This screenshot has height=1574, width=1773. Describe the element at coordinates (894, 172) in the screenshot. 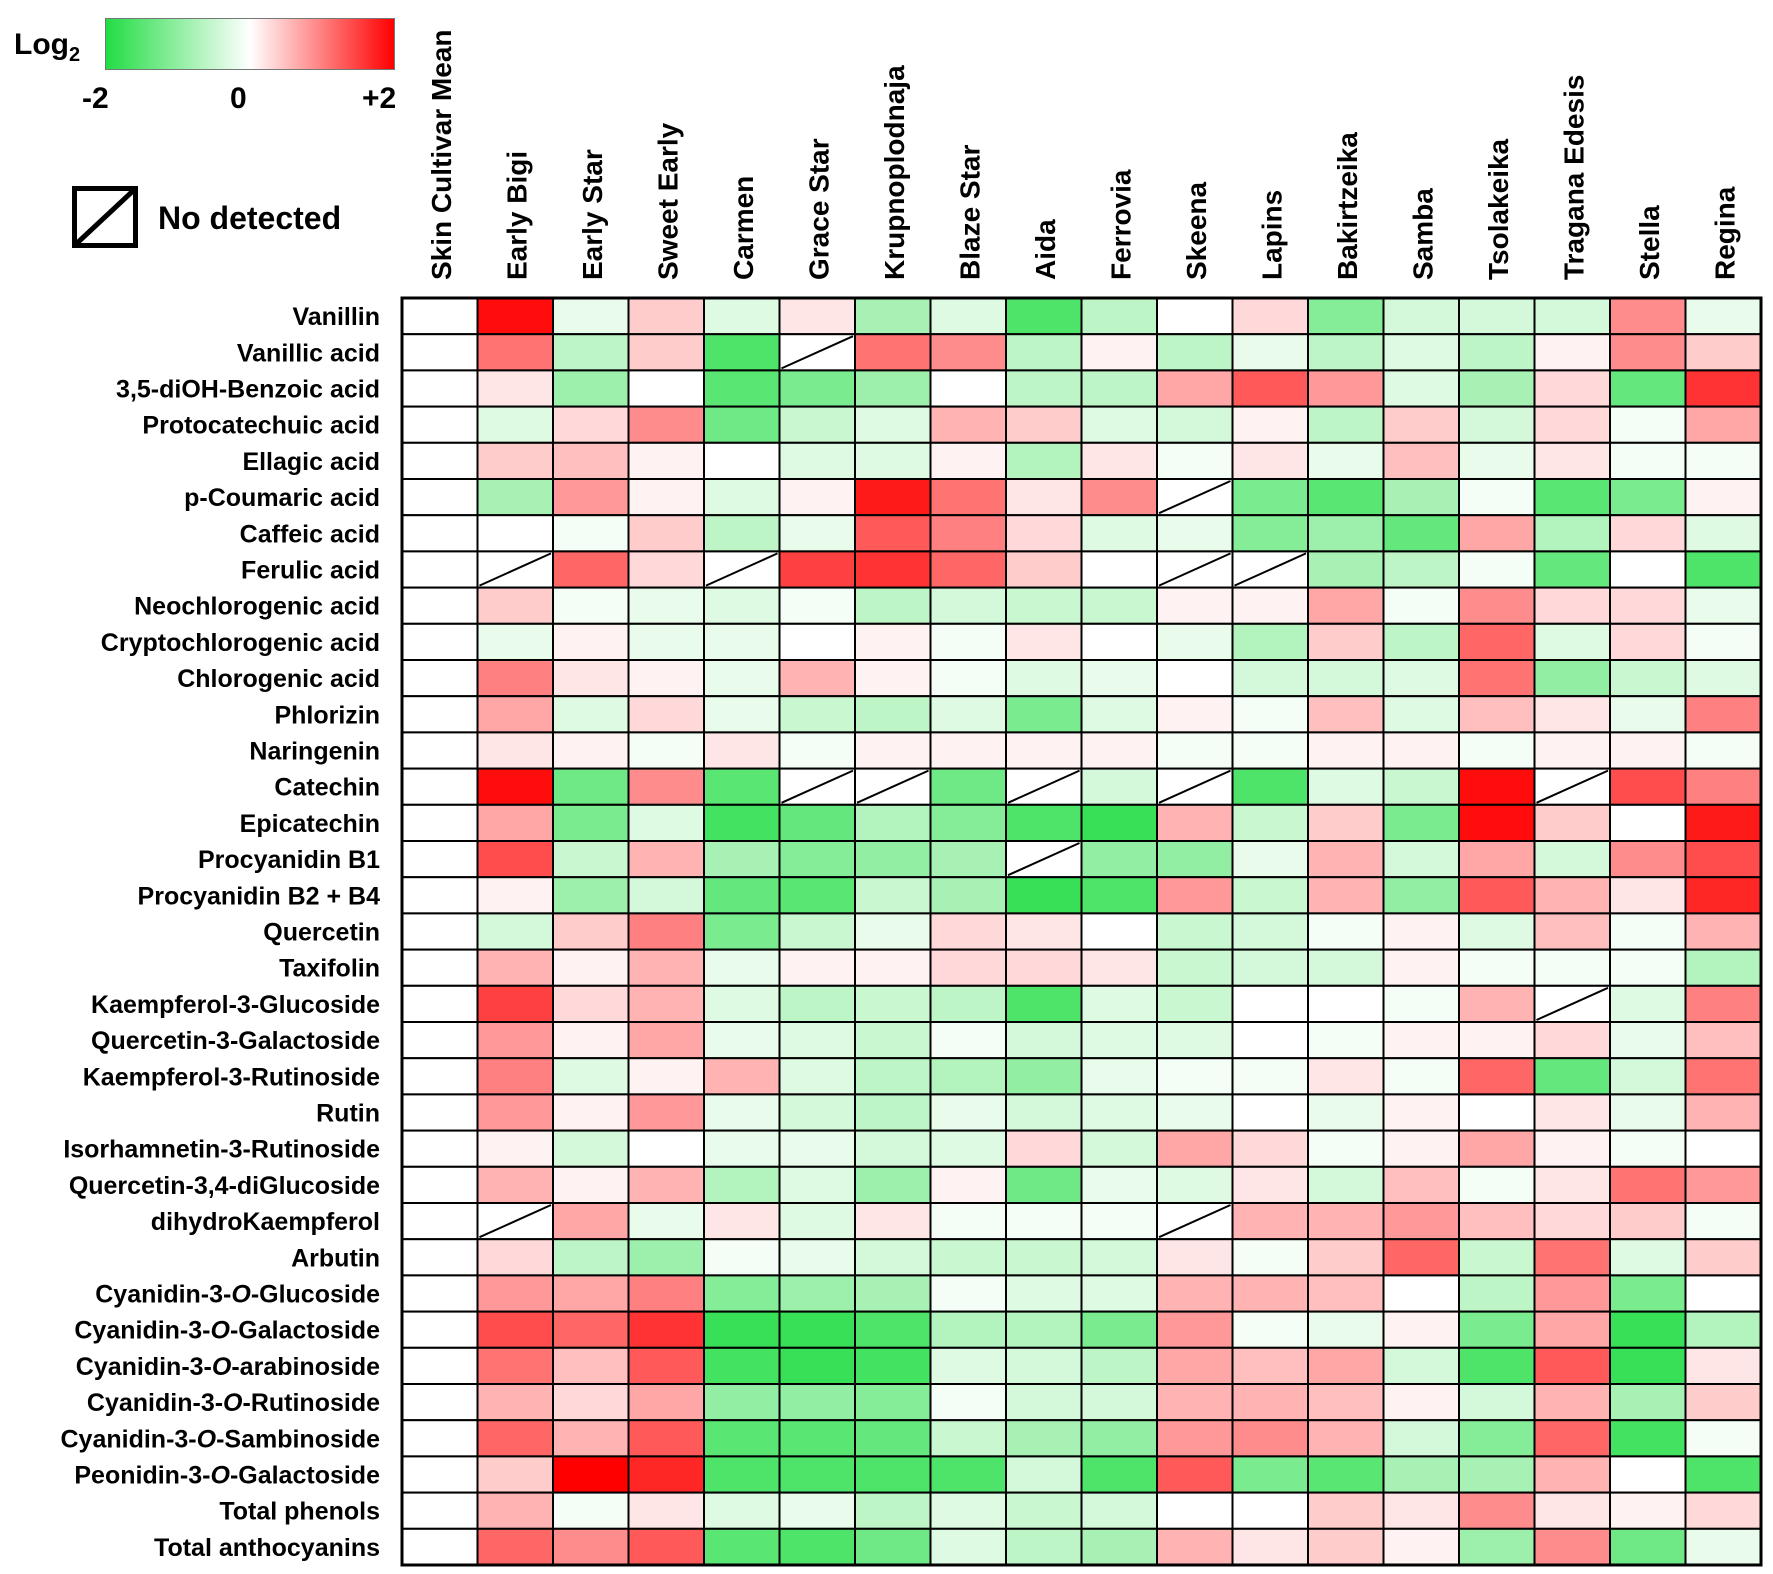

I see `column-label-krupnoplodnaja: Krupnoplodnaja` at that location.